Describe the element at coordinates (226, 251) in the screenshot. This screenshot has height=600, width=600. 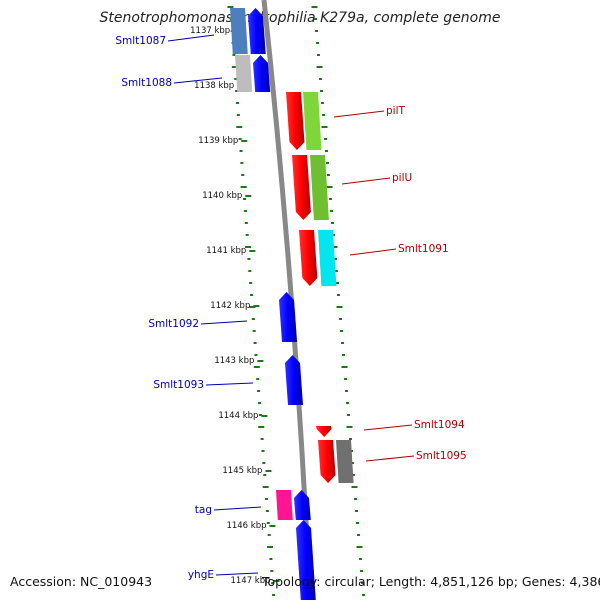
I see `kbp-tick-label: 1141 kbp` at that location.